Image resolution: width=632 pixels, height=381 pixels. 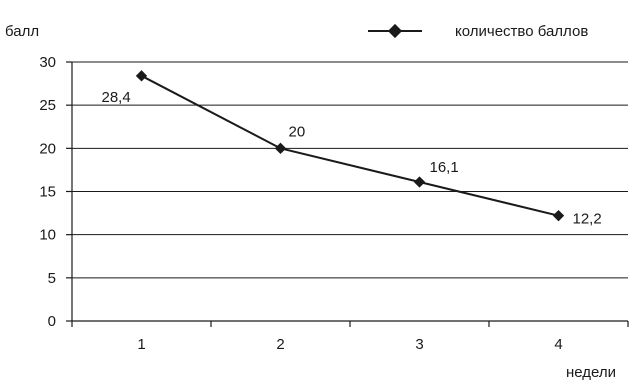 What do you see at coordinates (350, 337) in the screenshot?
I see `x-axis-ticks: 1 2 3 4` at bounding box center [350, 337].